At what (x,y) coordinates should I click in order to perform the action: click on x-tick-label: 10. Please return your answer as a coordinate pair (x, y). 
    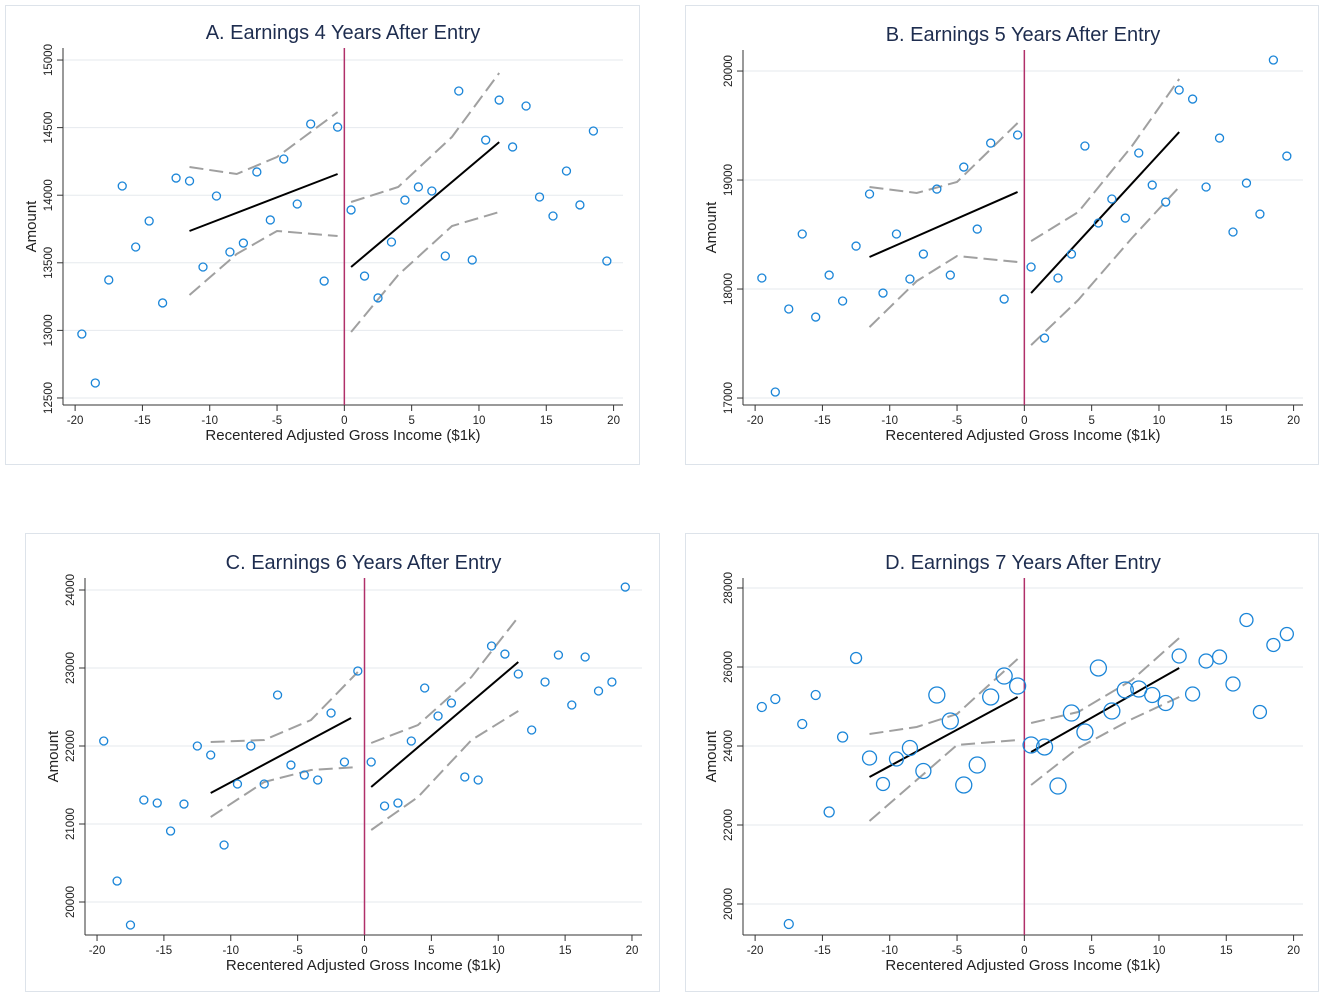
    Looking at the image, I should click on (1159, 421).